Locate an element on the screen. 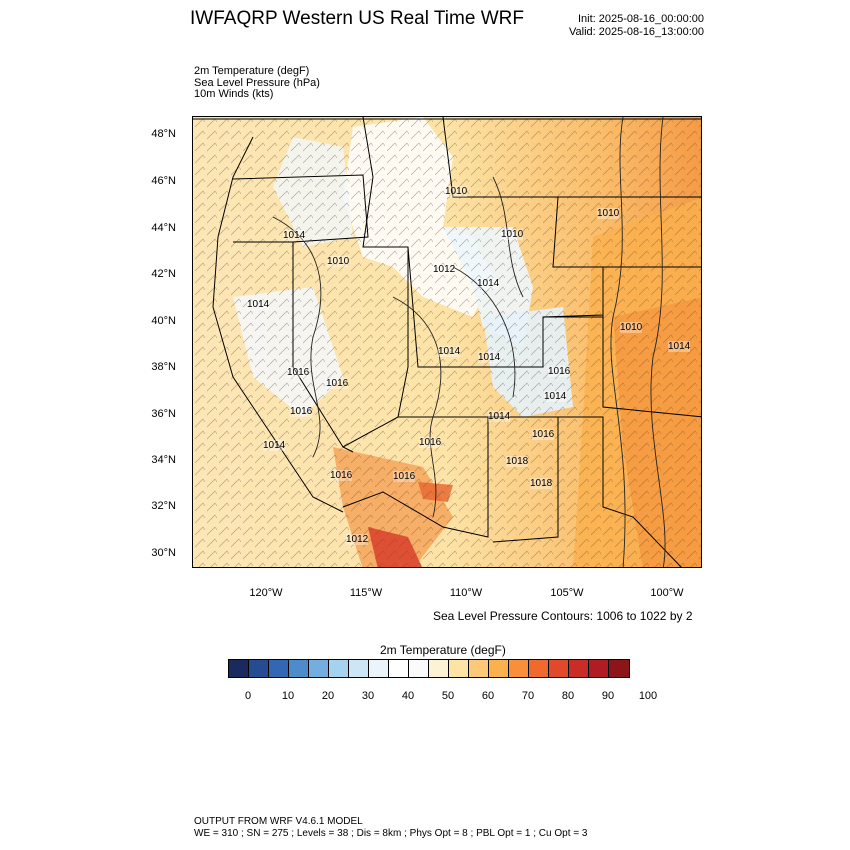  field-winds: 10m Winds (kts) is located at coordinates (234, 94).